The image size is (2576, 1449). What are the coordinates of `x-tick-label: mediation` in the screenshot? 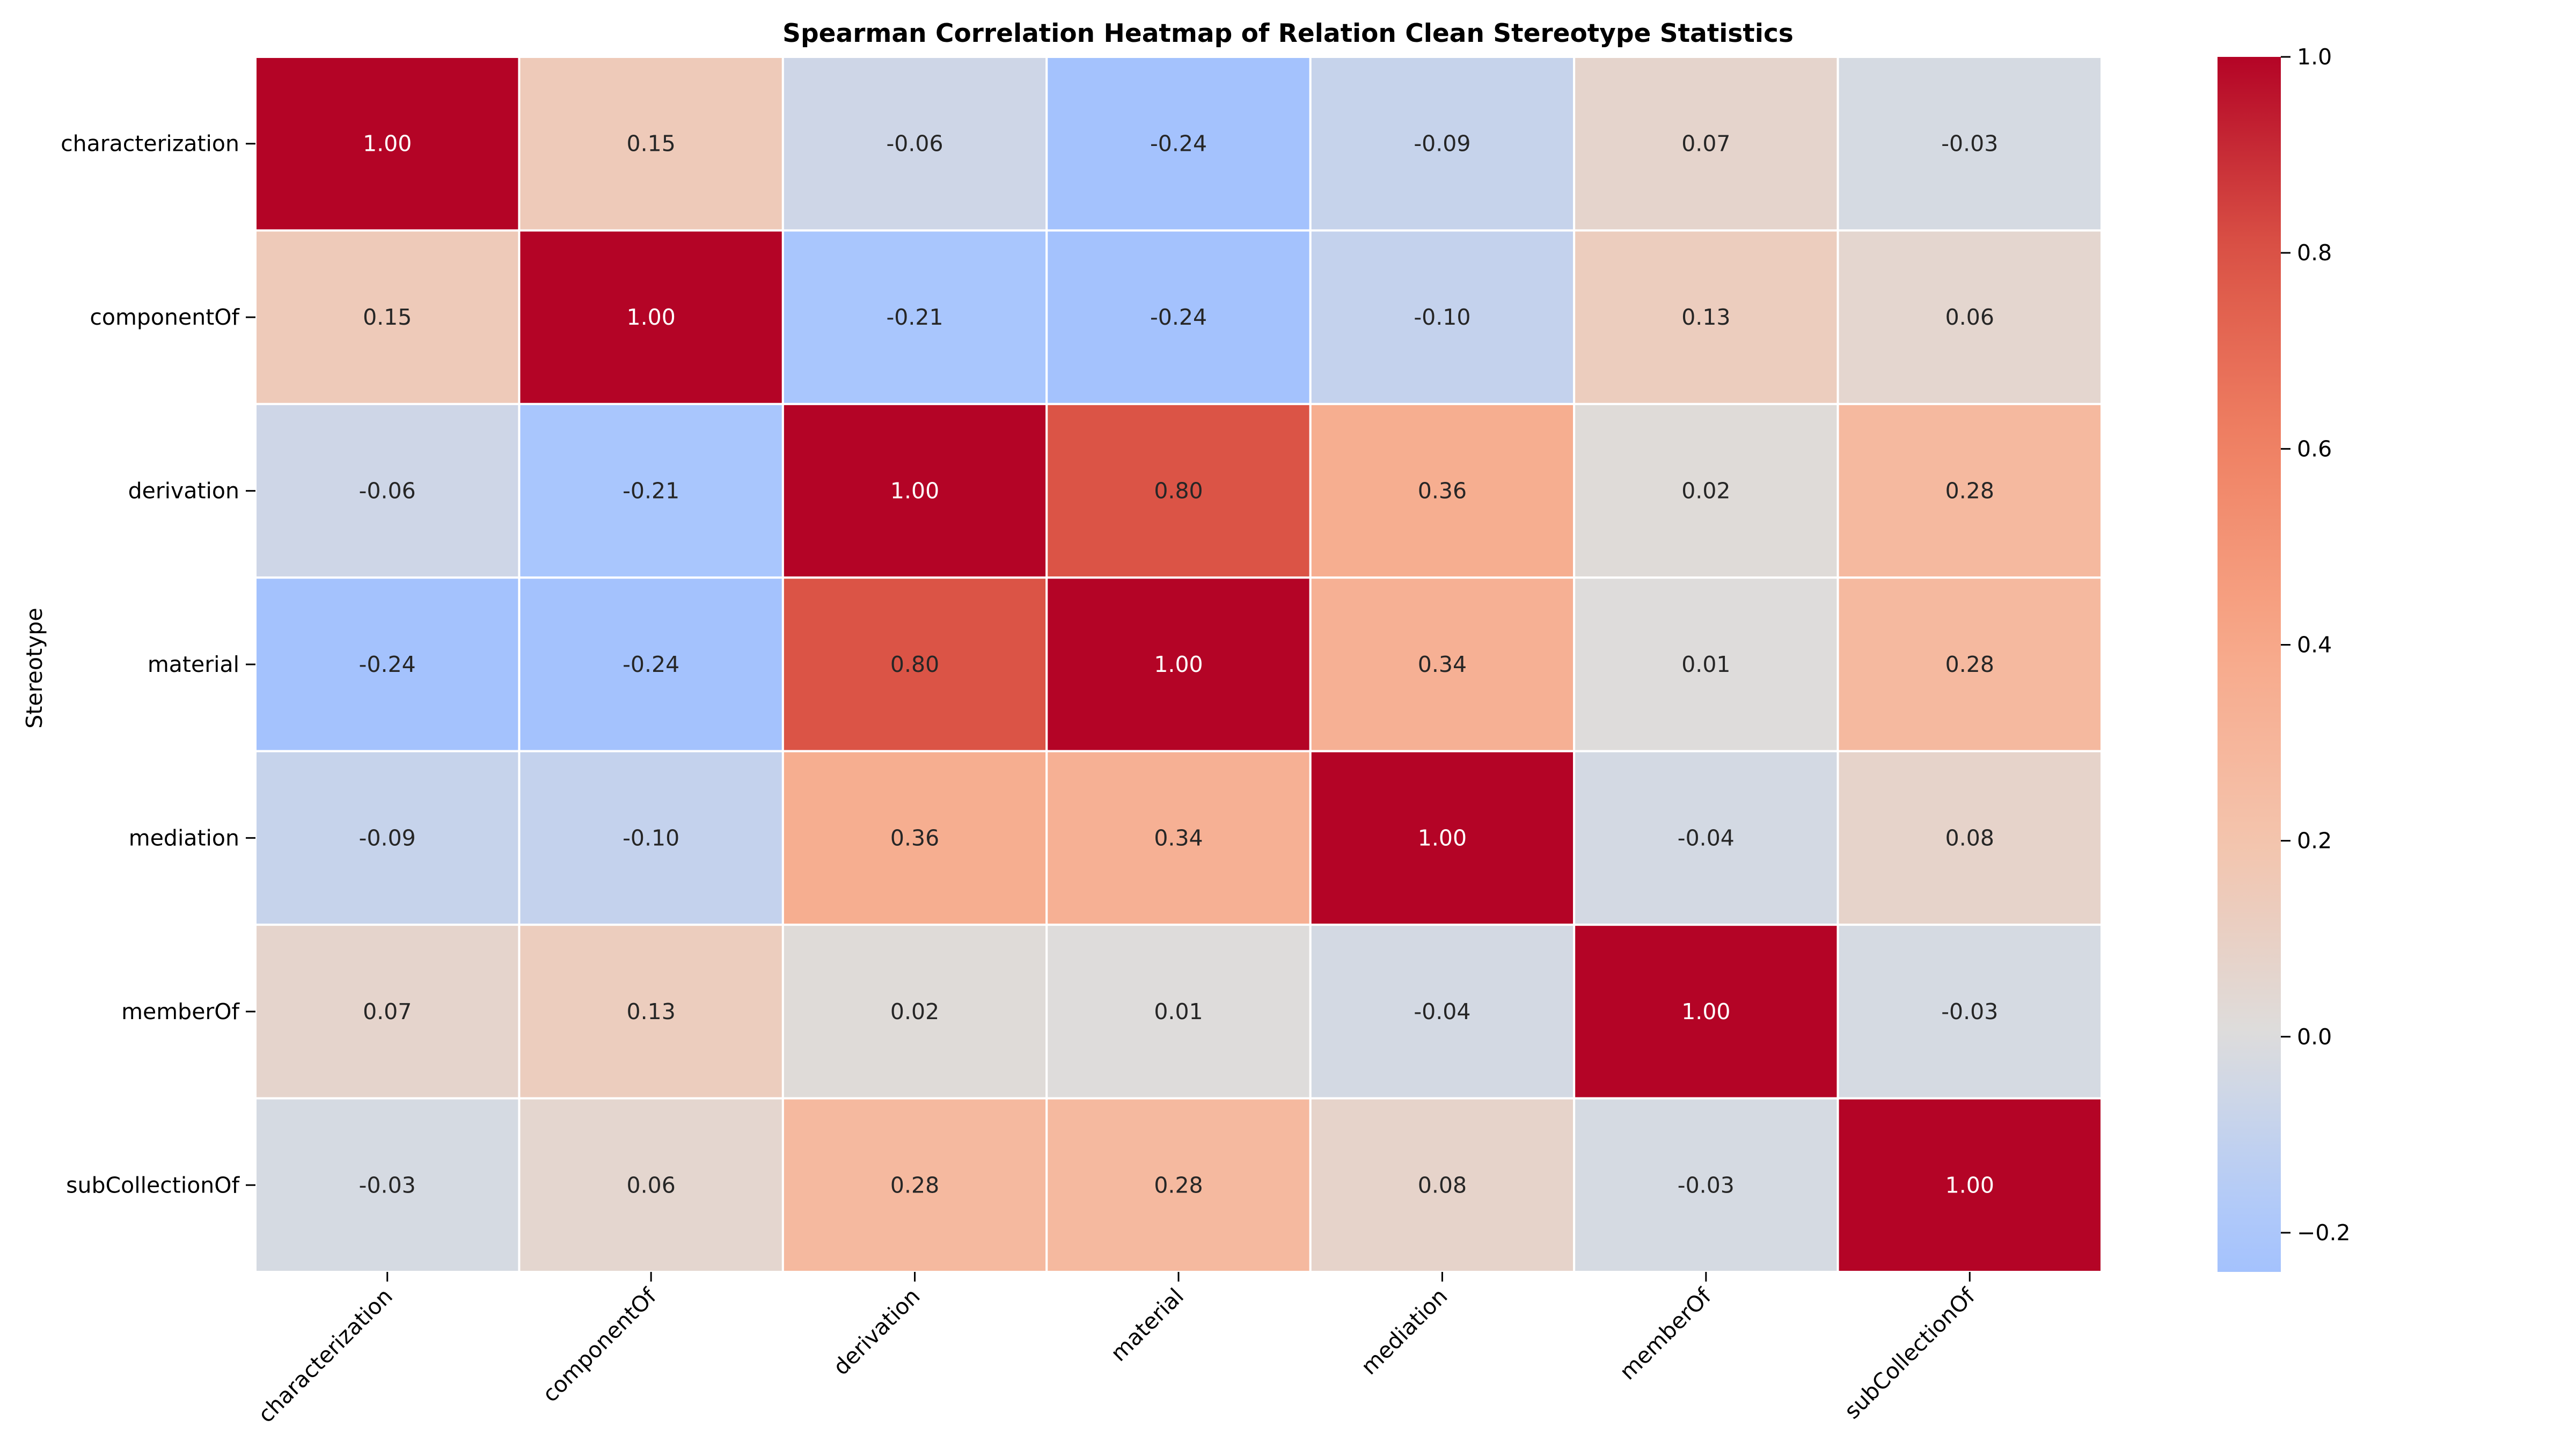 It's located at (1404, 1331).